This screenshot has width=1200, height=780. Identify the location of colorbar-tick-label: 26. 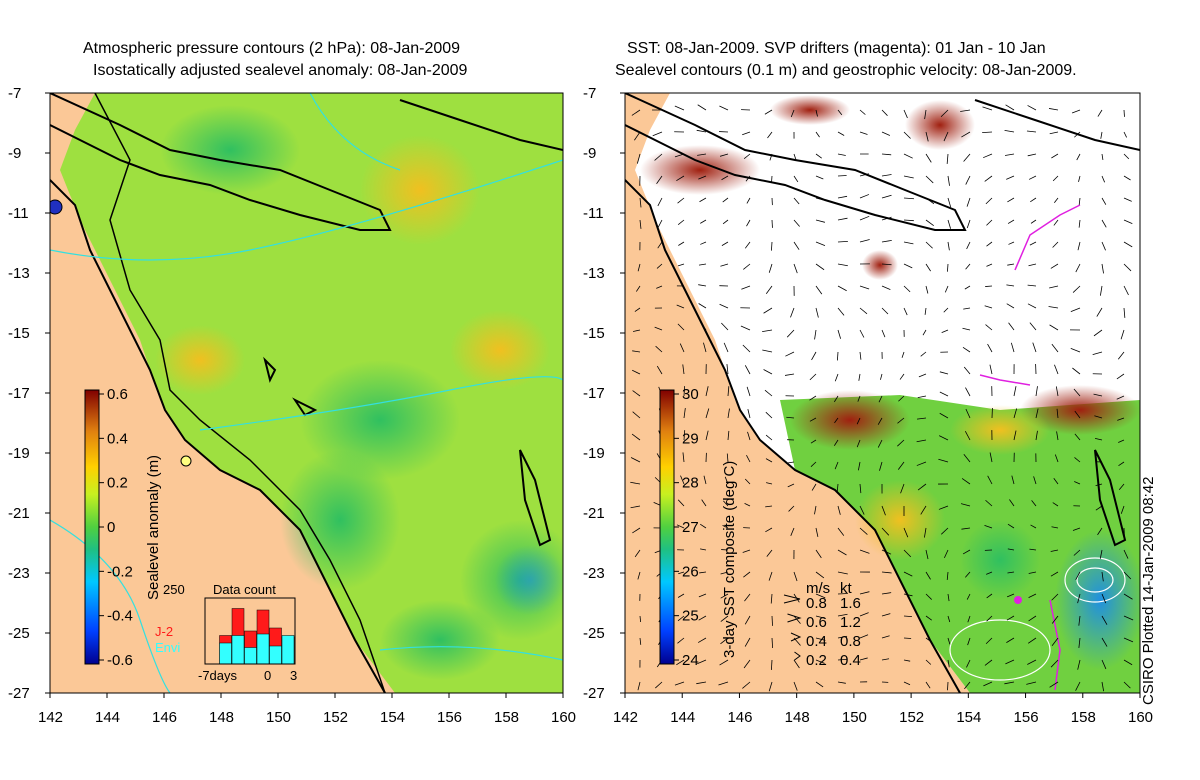
(690, 571).